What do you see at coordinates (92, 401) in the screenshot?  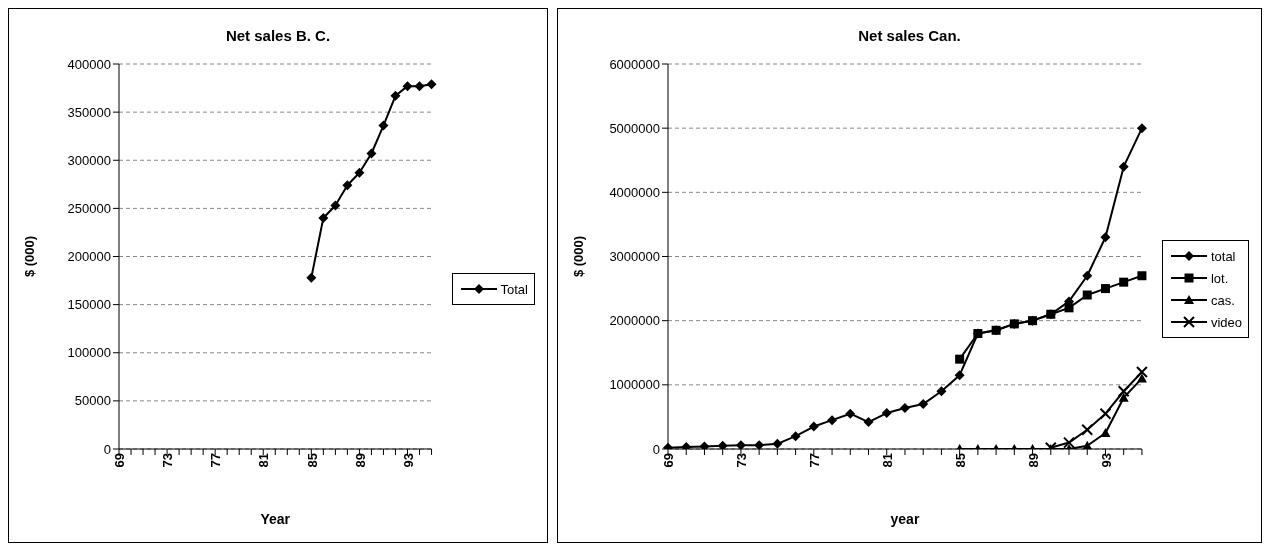 I see `y-tick-label: 50000` at bounding box center [92, 401].